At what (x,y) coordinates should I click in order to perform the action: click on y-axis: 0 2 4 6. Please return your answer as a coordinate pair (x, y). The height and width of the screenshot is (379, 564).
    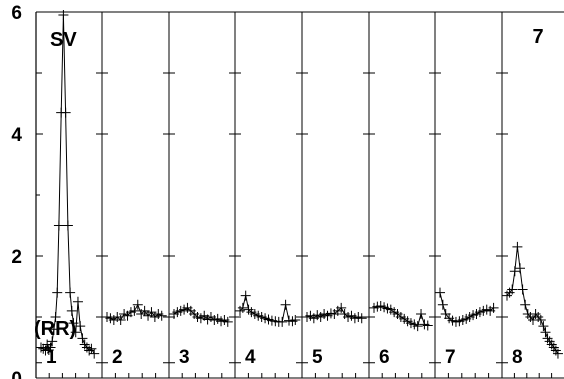
    Looking at the image, I should click on (27, 191).